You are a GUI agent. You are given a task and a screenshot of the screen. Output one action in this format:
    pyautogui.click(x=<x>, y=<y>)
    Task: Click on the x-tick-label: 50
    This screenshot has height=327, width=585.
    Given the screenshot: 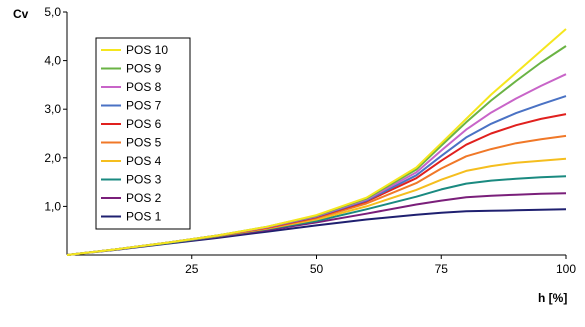 What is the action you would take?
    pyautogui.click(x=317, y=269)
    